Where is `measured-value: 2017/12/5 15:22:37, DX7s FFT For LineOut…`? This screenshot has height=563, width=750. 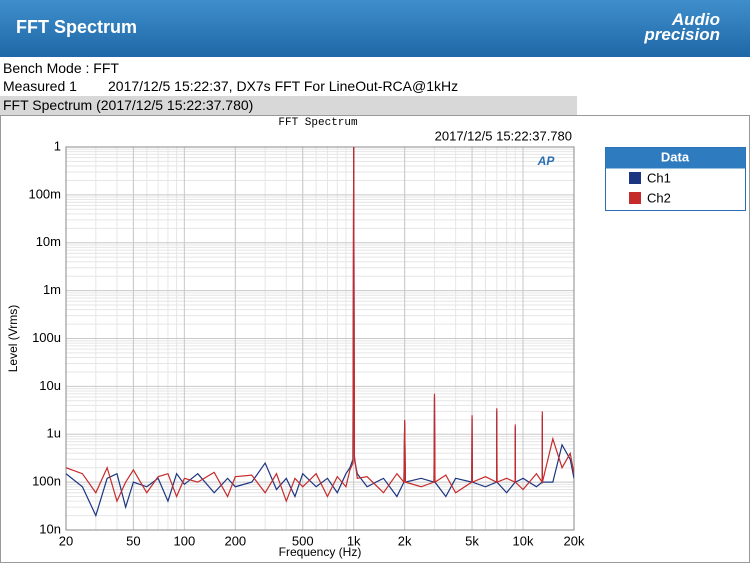
measured-value: 2017/12/5 15:22:37, DX7s FFT For LineOut… is located at coordinates (283, 86).